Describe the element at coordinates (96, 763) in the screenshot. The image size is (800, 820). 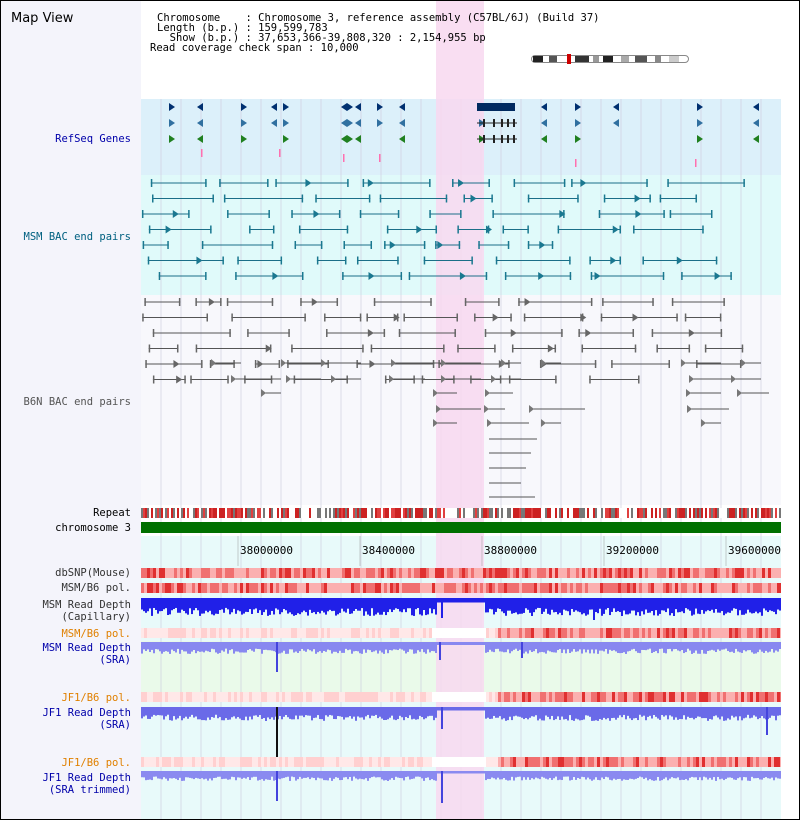
I see `track-label-jf1-b6-pol-2: JF1/B6 pol.` at that location.